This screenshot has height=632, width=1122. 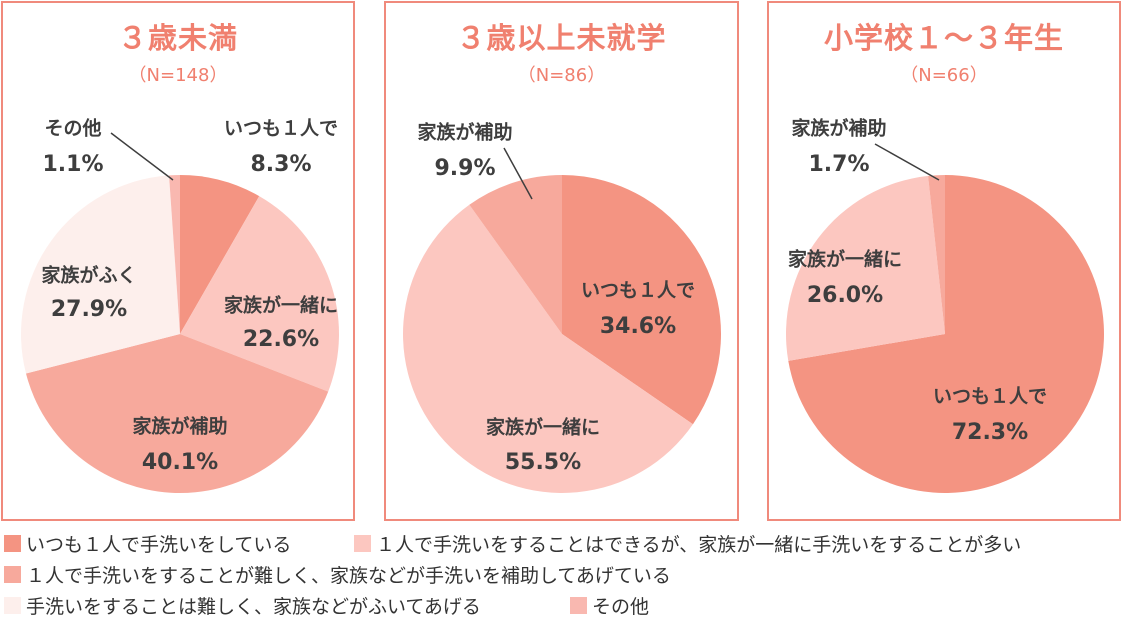 I want to click on legend-item-assist: １人で手洗いをすることが難しく、家族などが手洗いを補助してあげている, so click(x=337, y=574).